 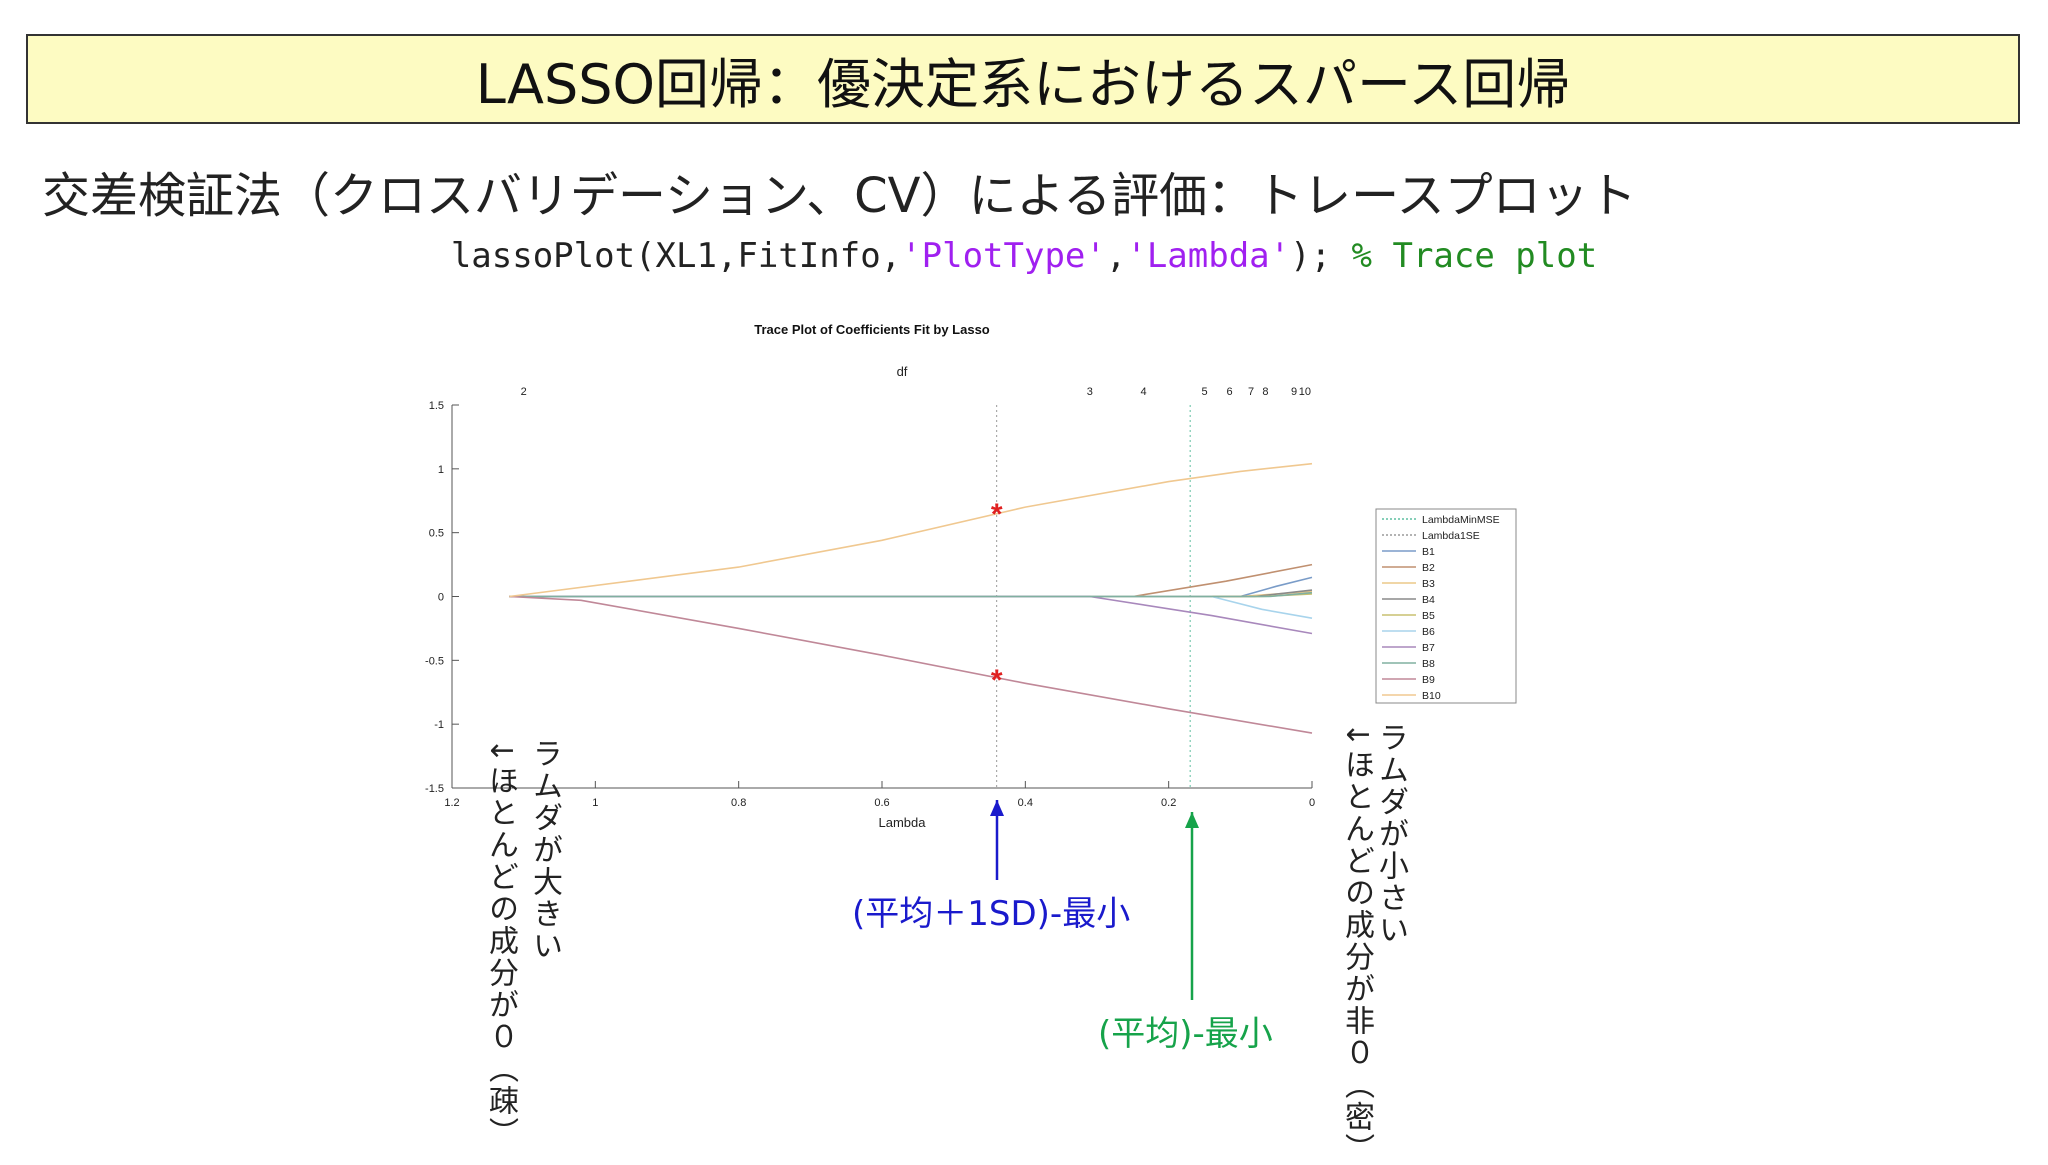 What do you see at coordinates (911, 607) in the screenshot?
I see `series-line-b6` at bounding box center [911, 607].